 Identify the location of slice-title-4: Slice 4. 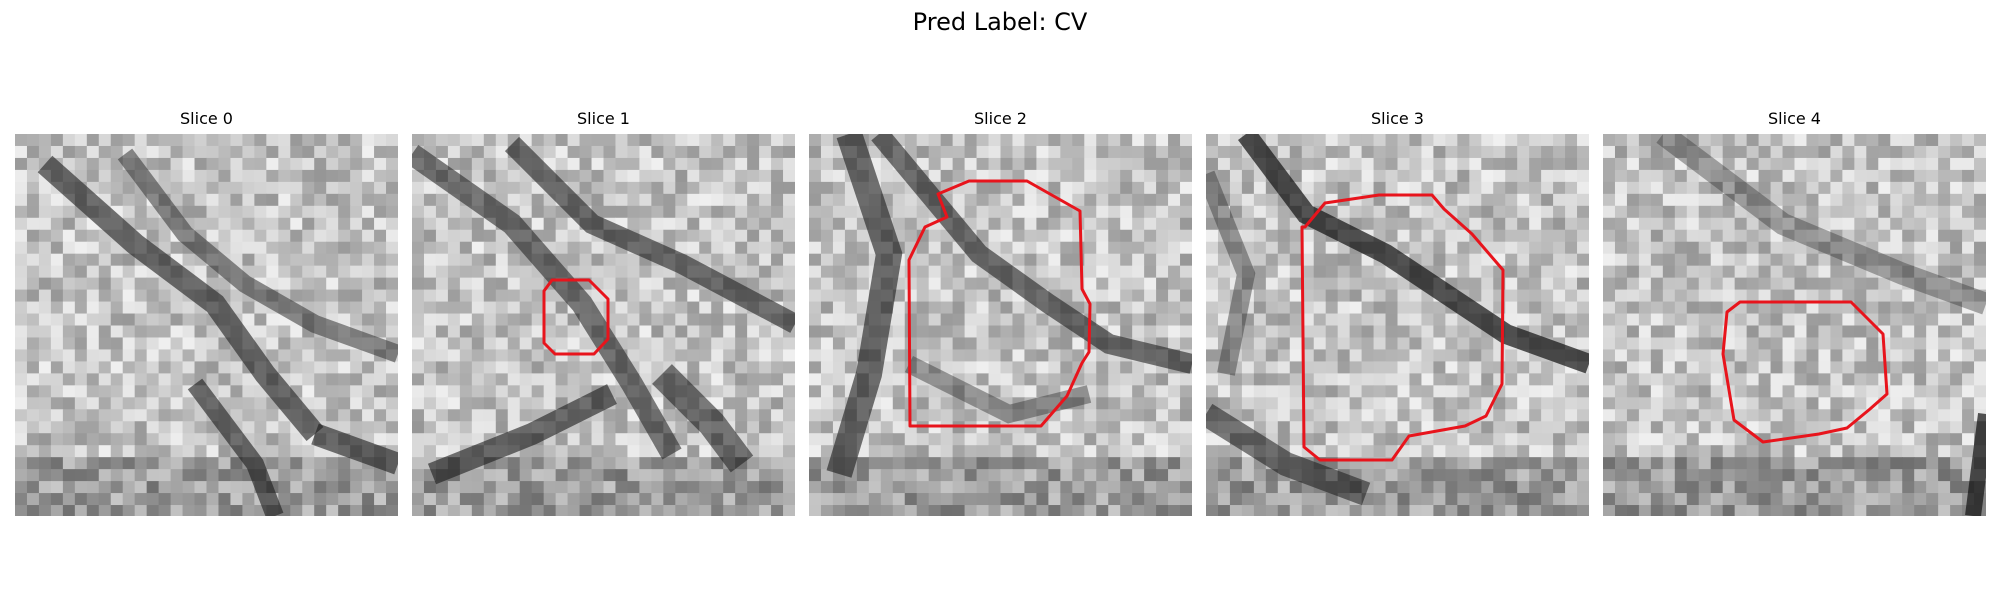
(1794, 118).